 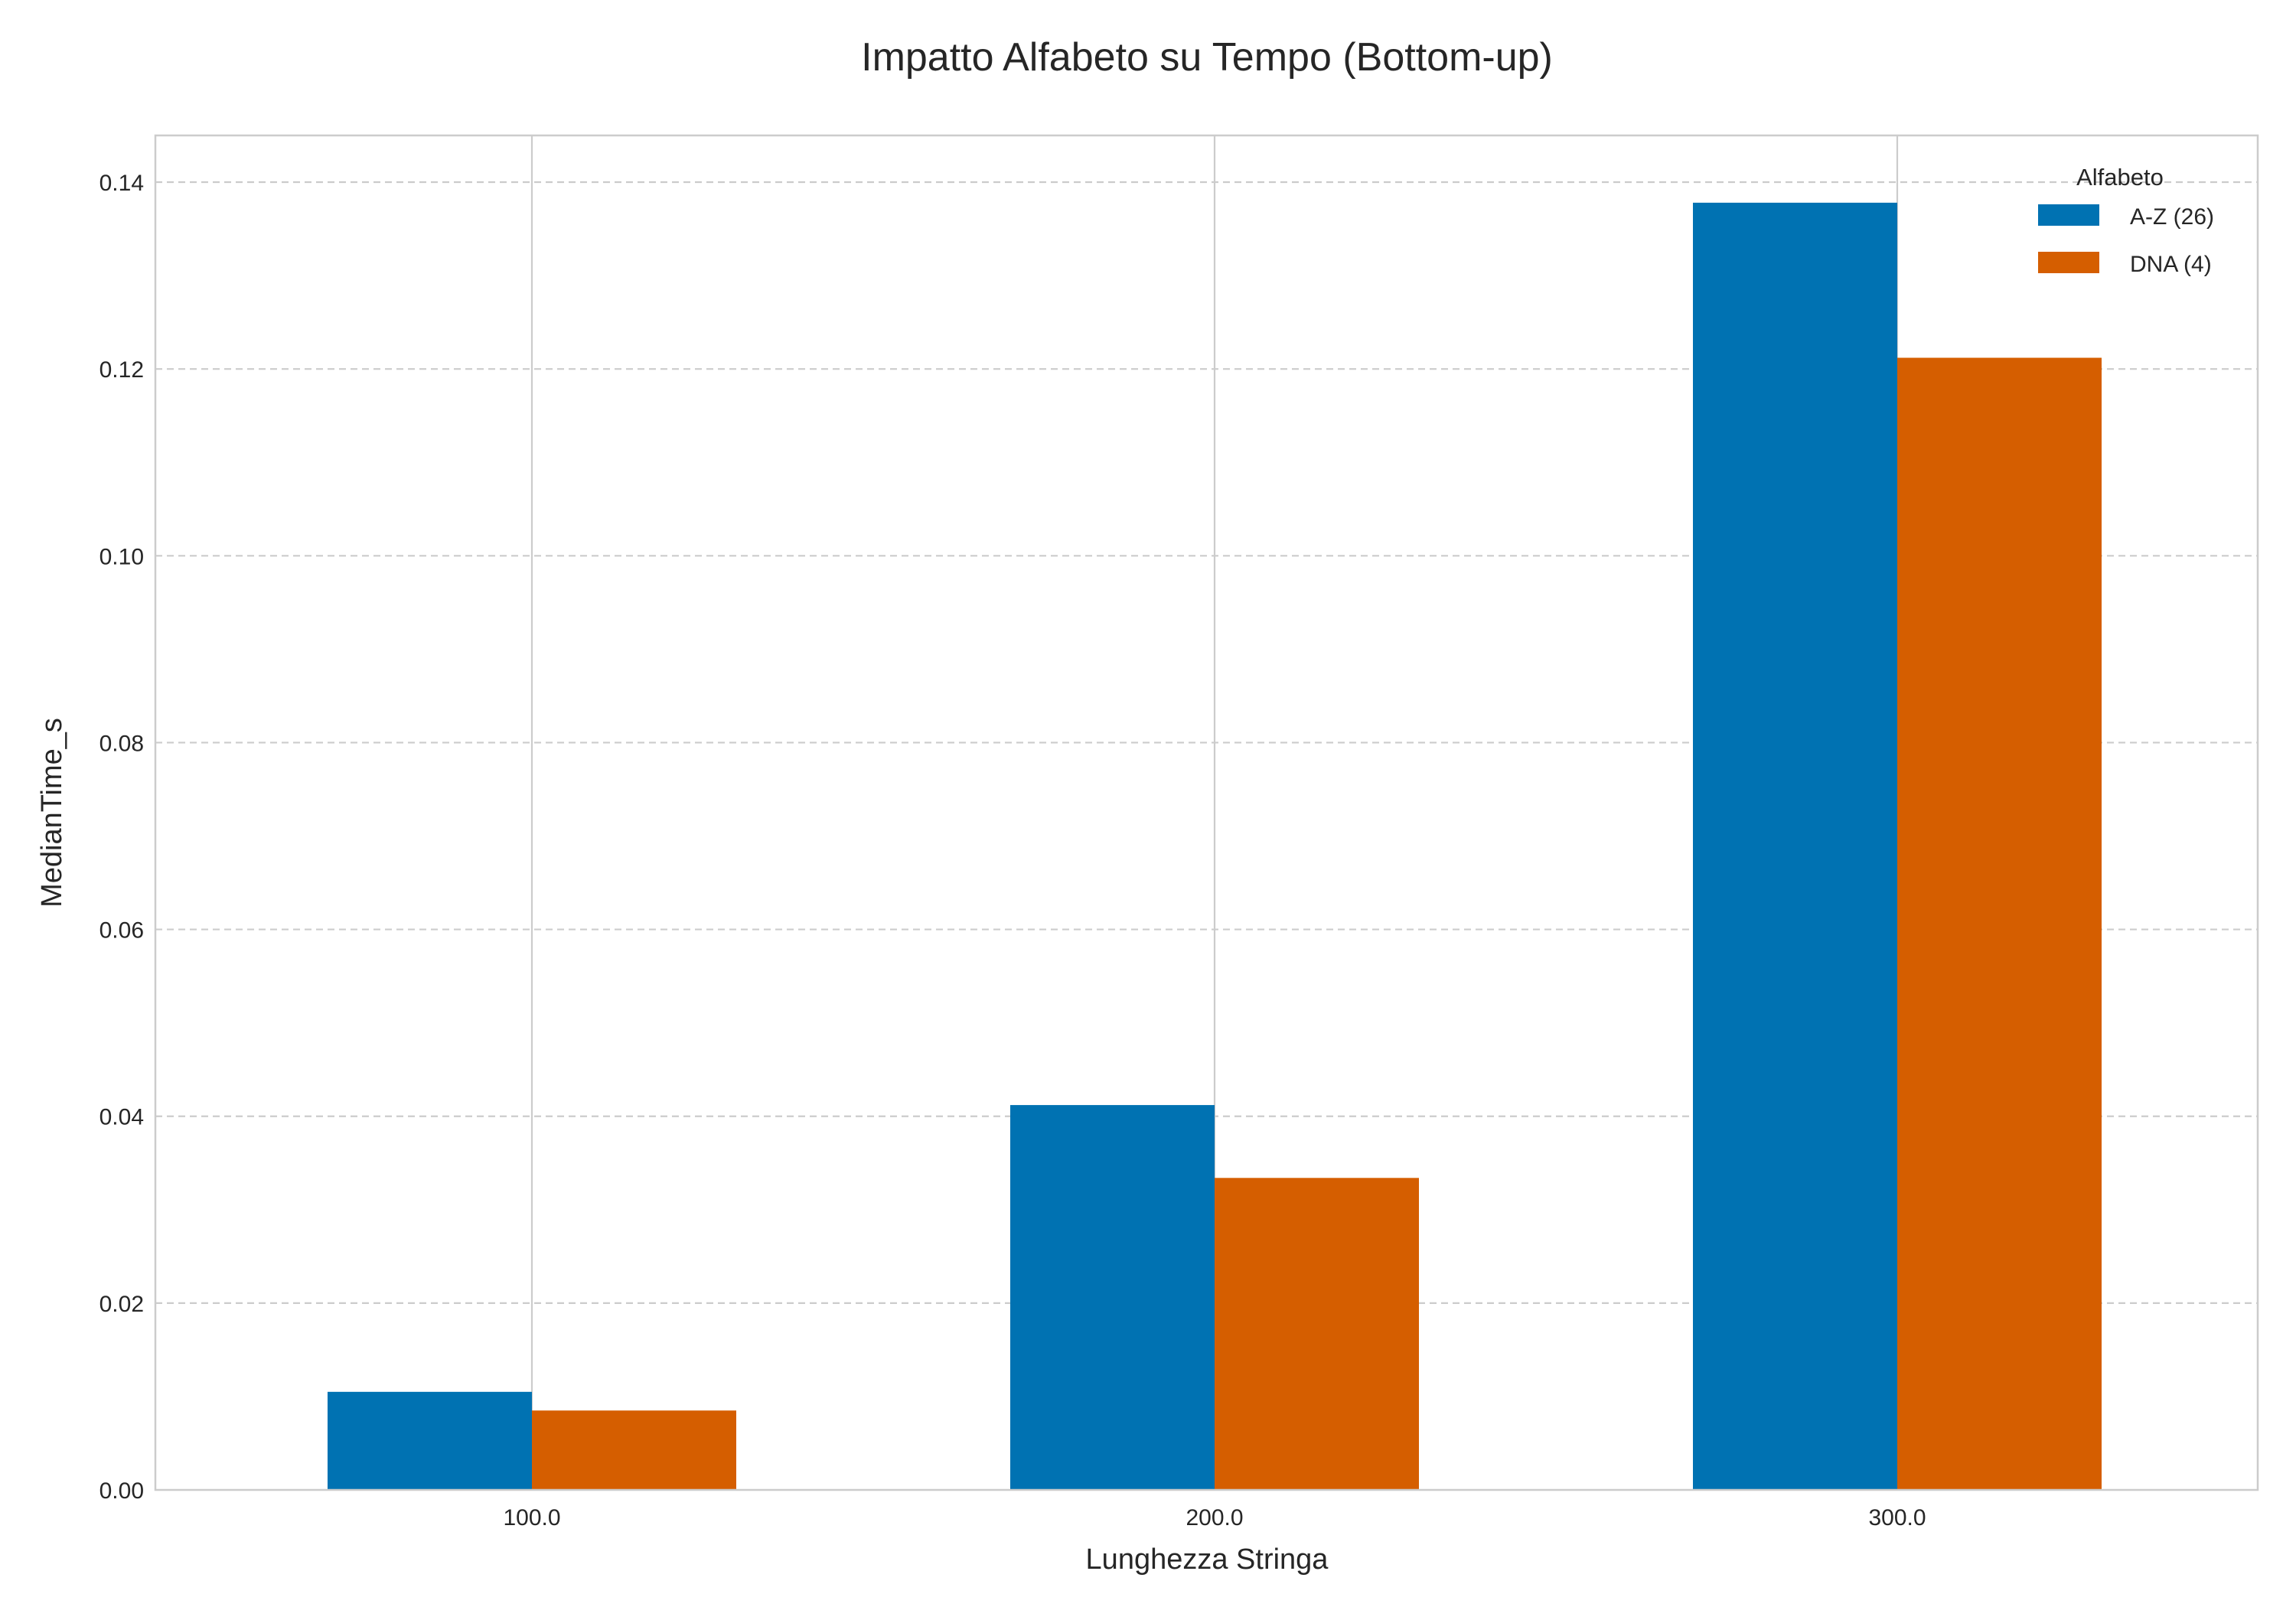 I want to click on y-tick-label: 0.08, so click(x=121, y=743).